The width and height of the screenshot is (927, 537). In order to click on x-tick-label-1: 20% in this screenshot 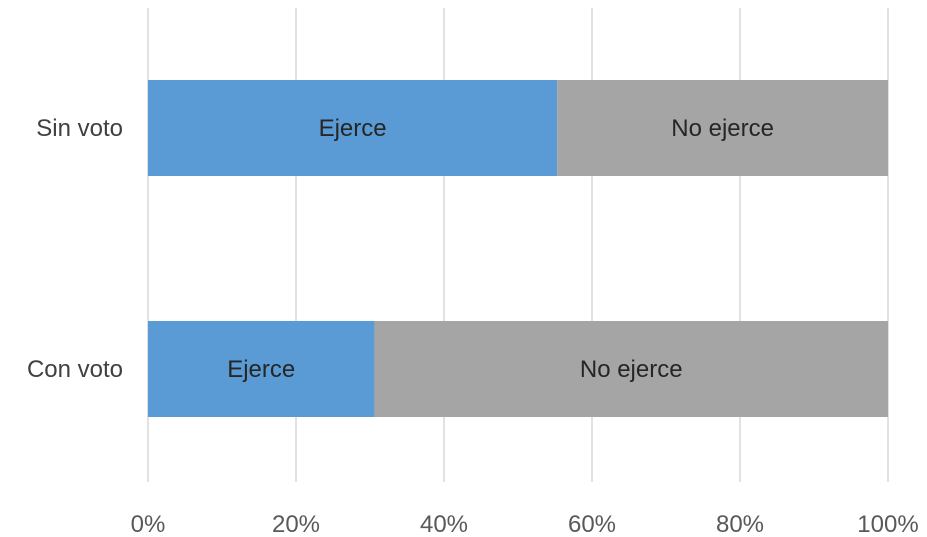, I will do `click(296, 524)`.